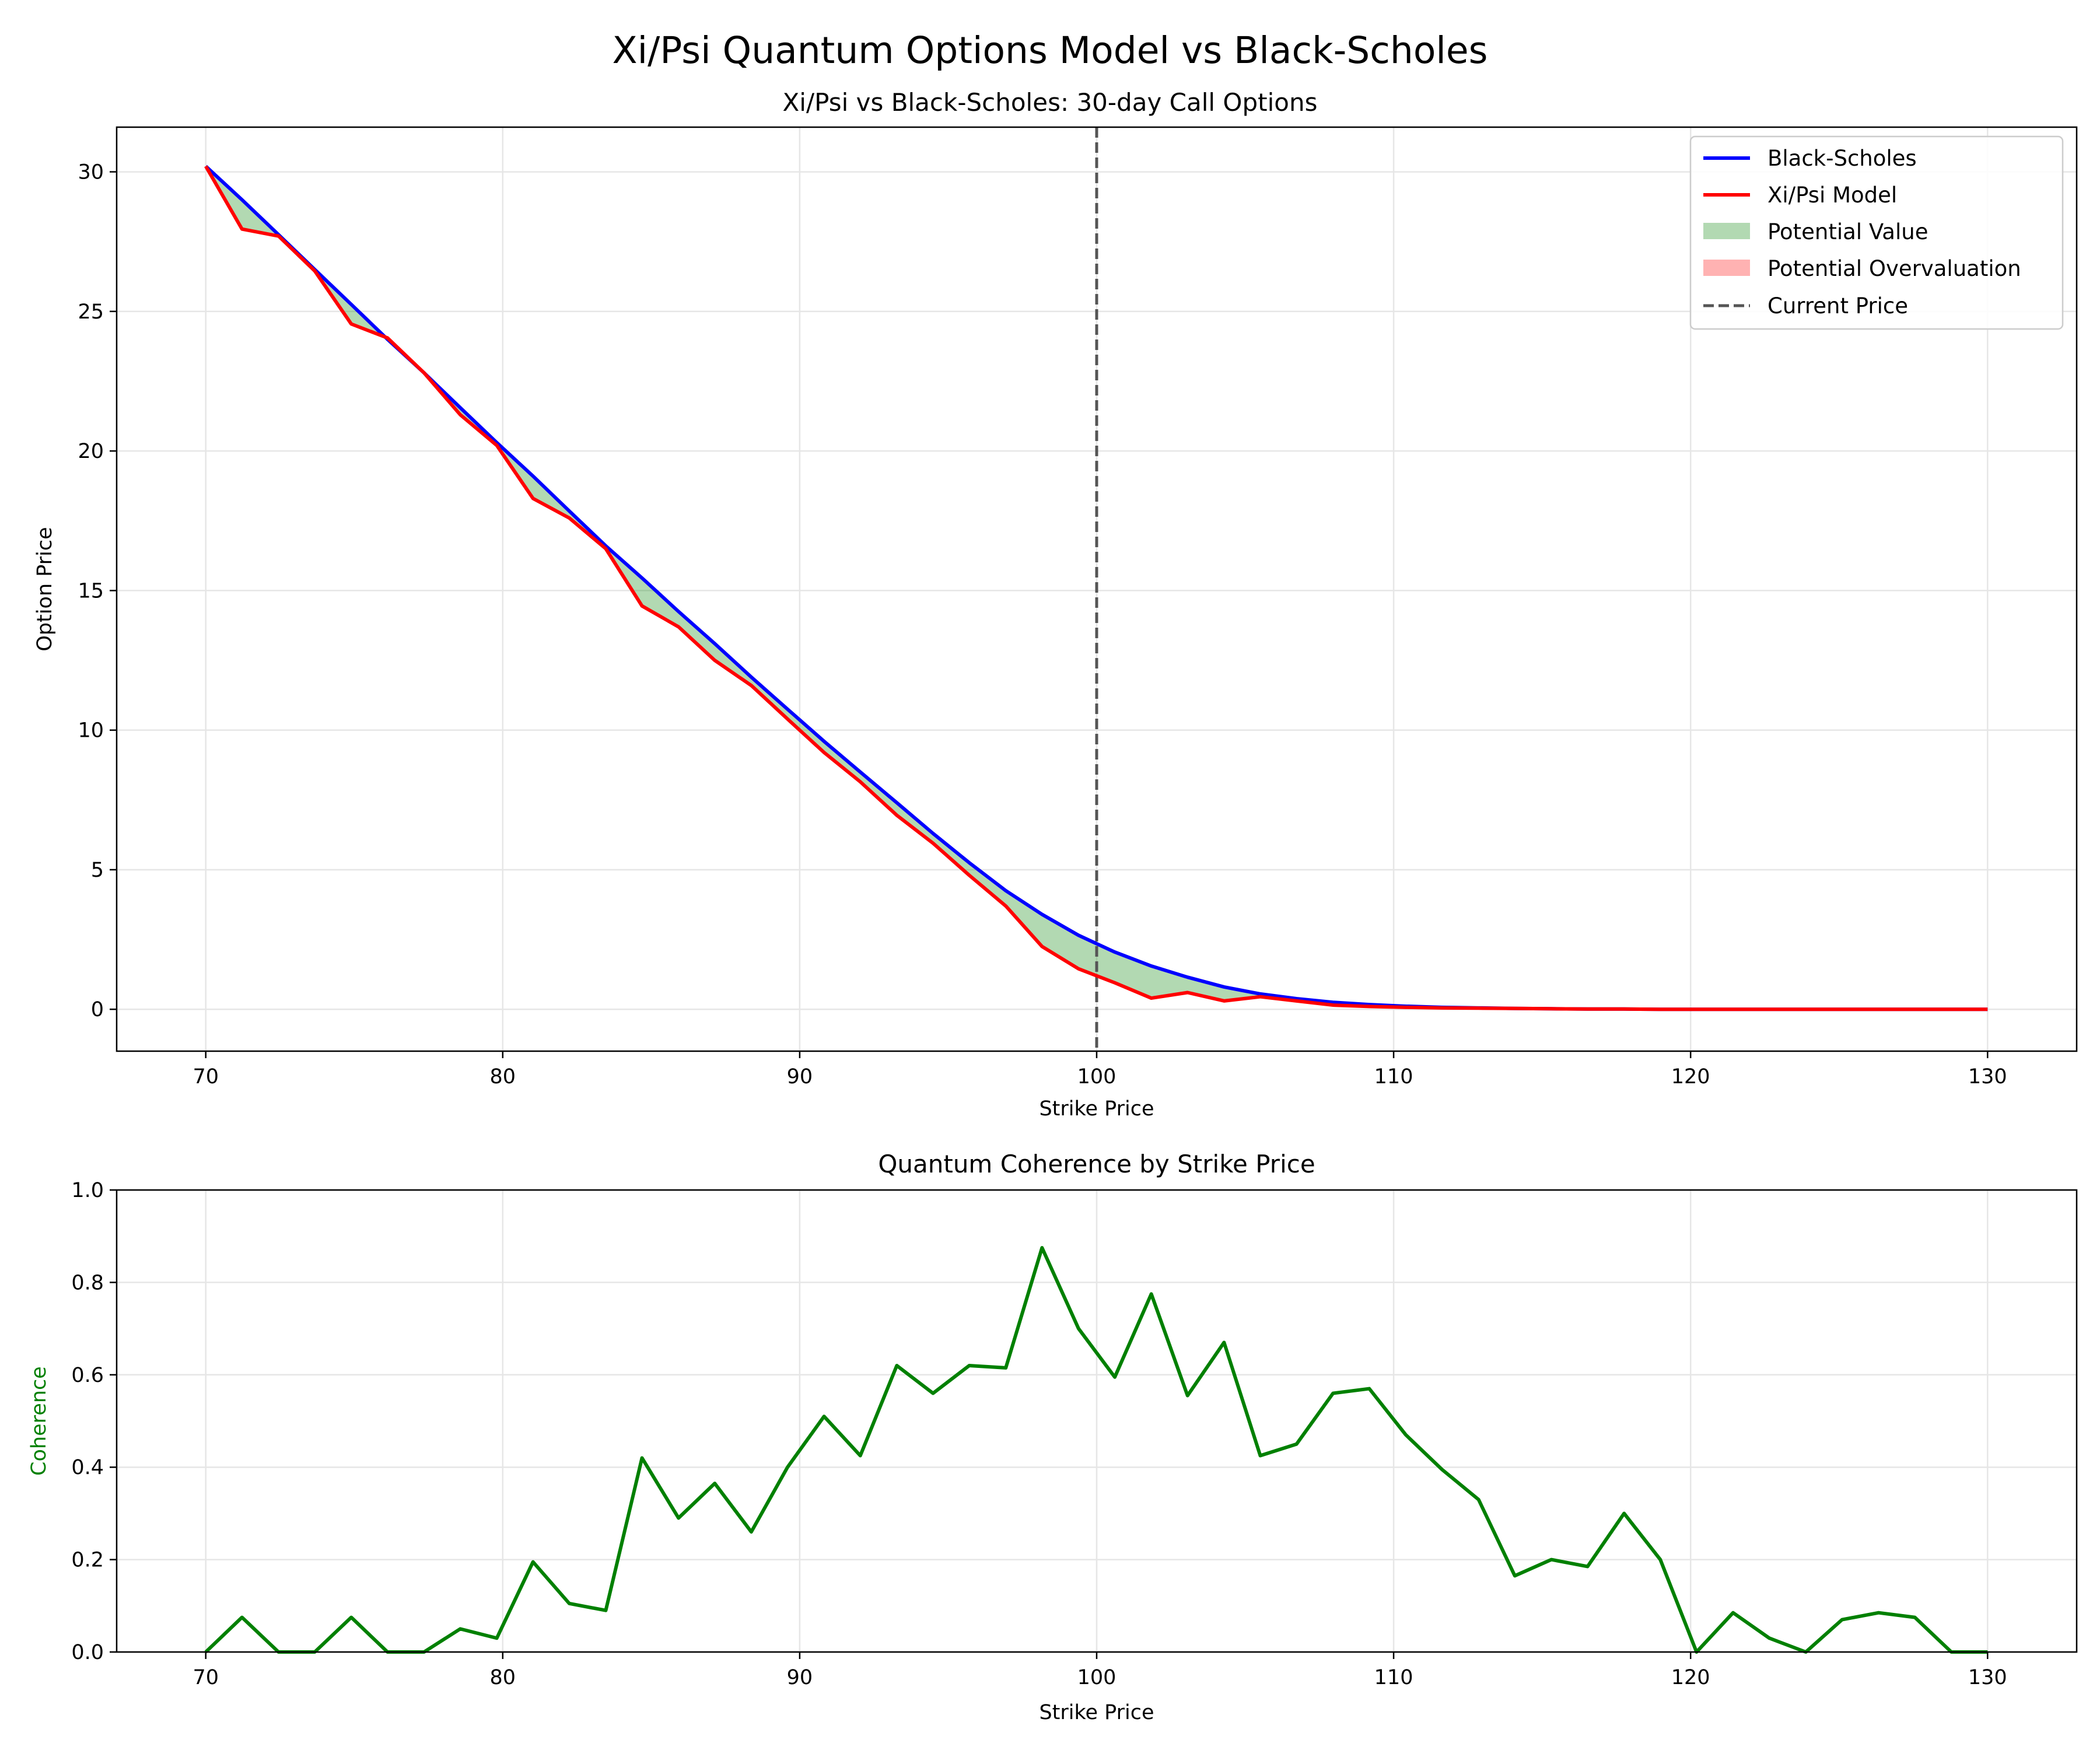  Describe the element at coordinates (1096, 1712) in the screenshot. I see `coherence-chart-x-axis-label: Strike Price` at that location.